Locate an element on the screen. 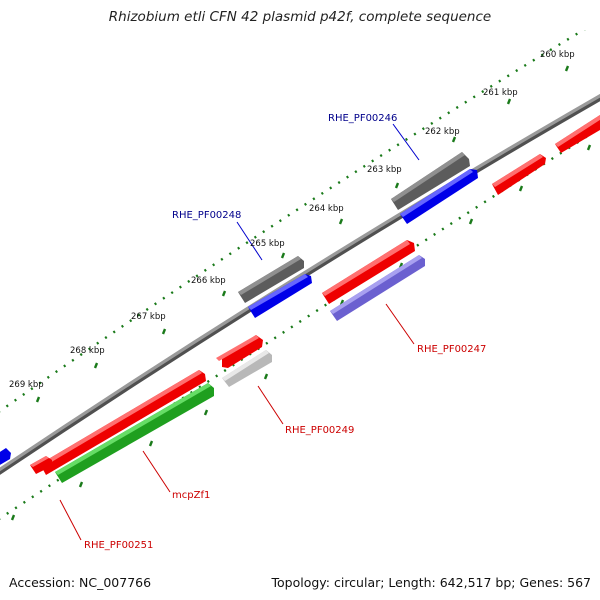 This screenshot has width=600, height=600. gene-rhe-pf00248 is located at coordinates (271, 279).